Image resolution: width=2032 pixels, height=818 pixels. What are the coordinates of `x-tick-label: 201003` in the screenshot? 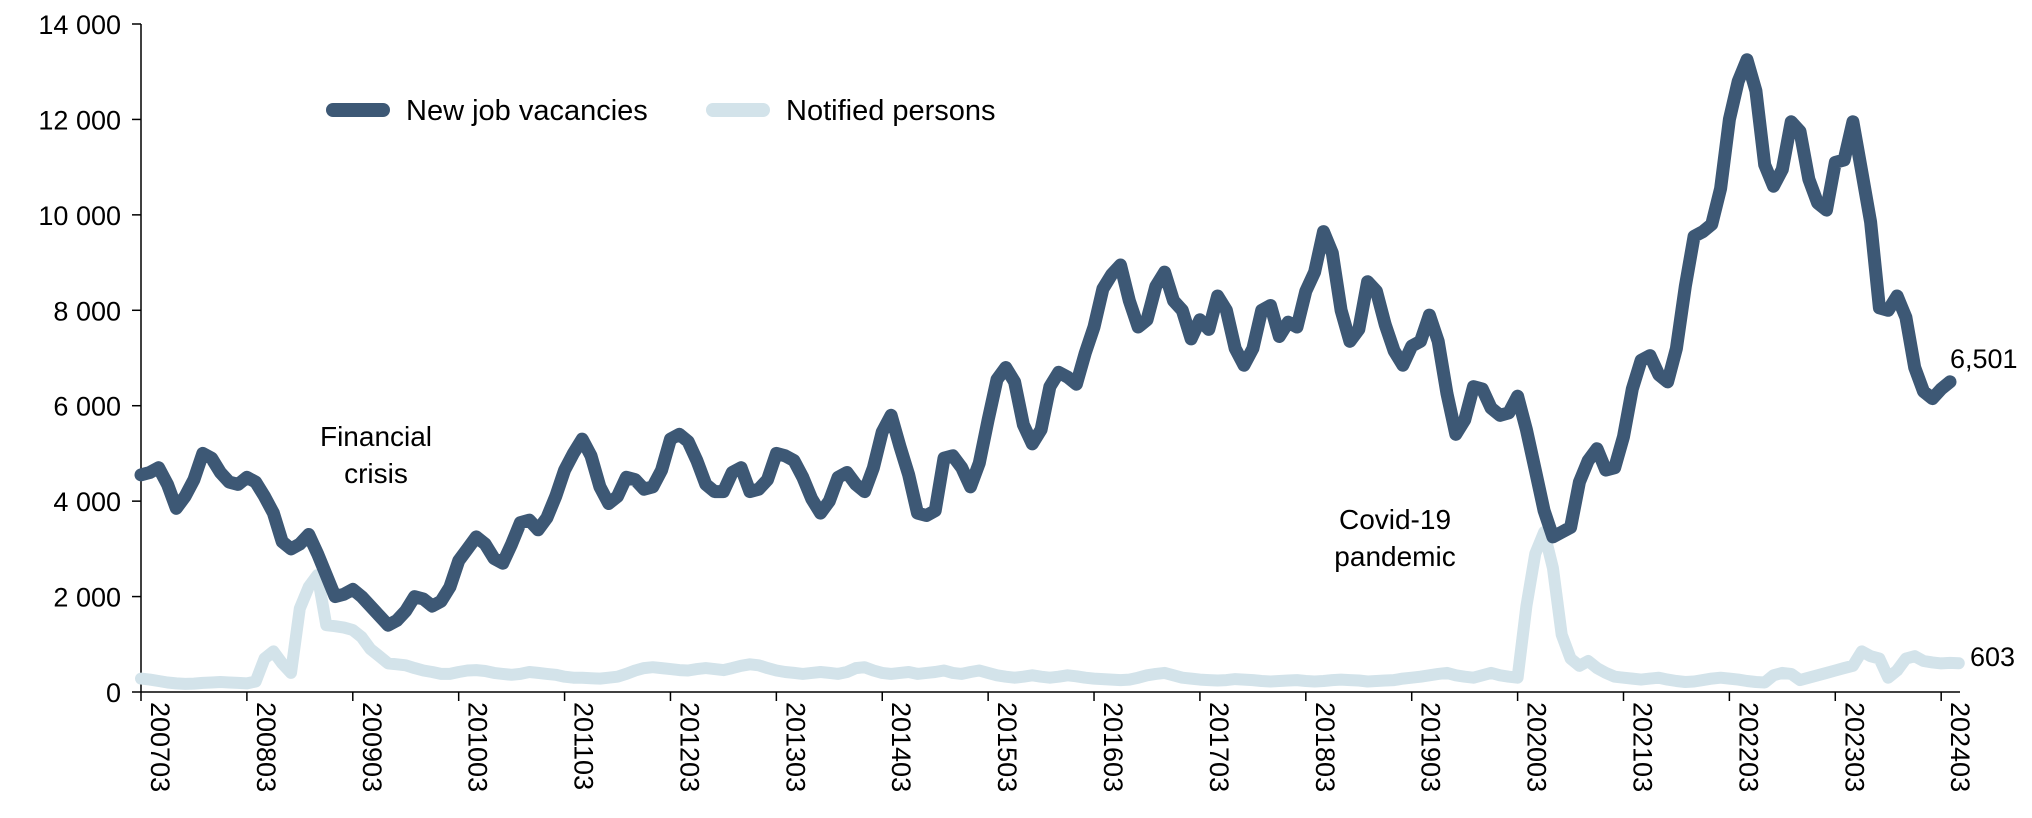 It's located at (478, 747).